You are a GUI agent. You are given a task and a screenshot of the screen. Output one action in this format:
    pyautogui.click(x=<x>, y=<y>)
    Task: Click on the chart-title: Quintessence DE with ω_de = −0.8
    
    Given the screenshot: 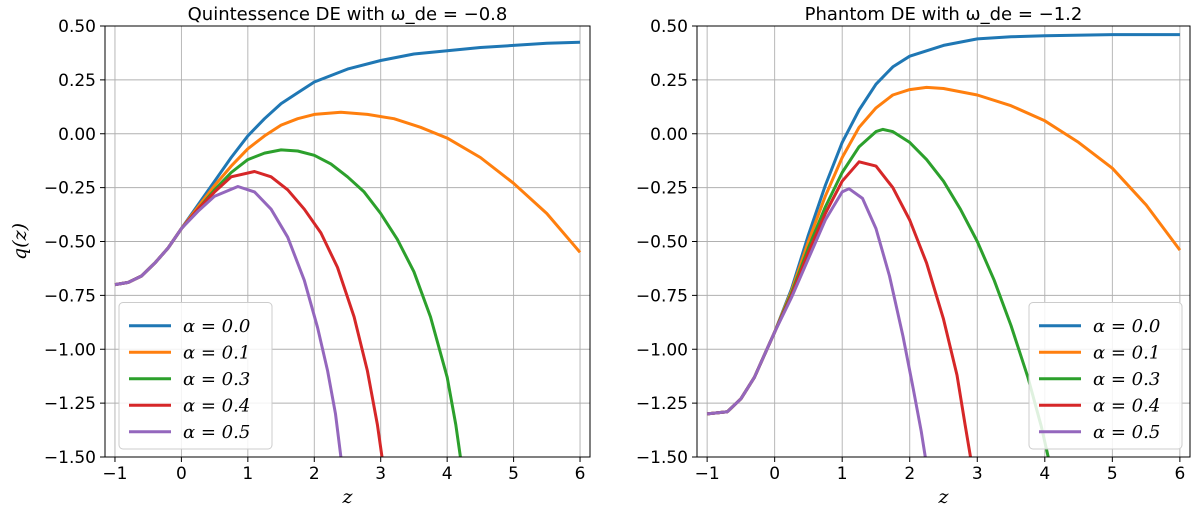 What is the action you would take?
    pyautogui.click(x=348, y=14)
    